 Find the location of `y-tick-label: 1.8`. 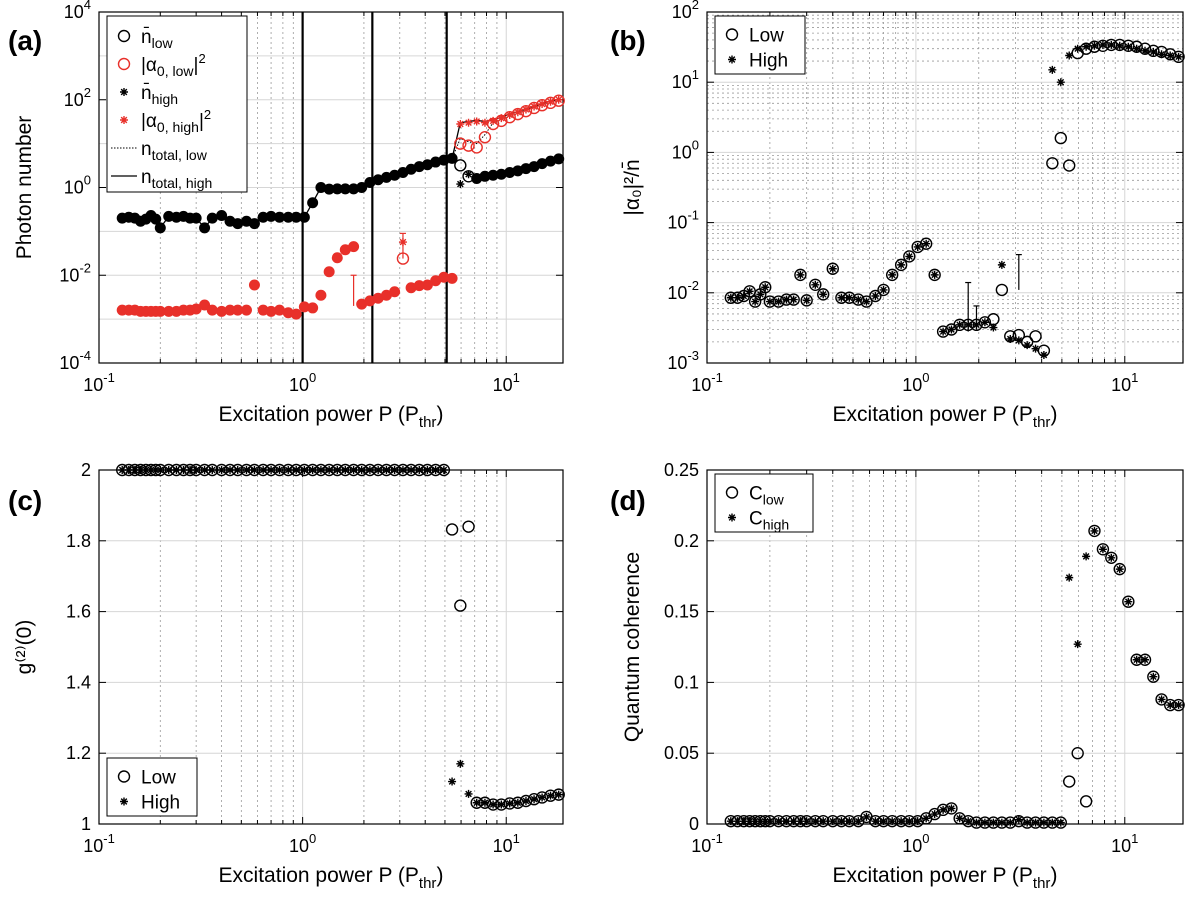

y-tick-label: 1.8 is located at coordinates (78, 541).